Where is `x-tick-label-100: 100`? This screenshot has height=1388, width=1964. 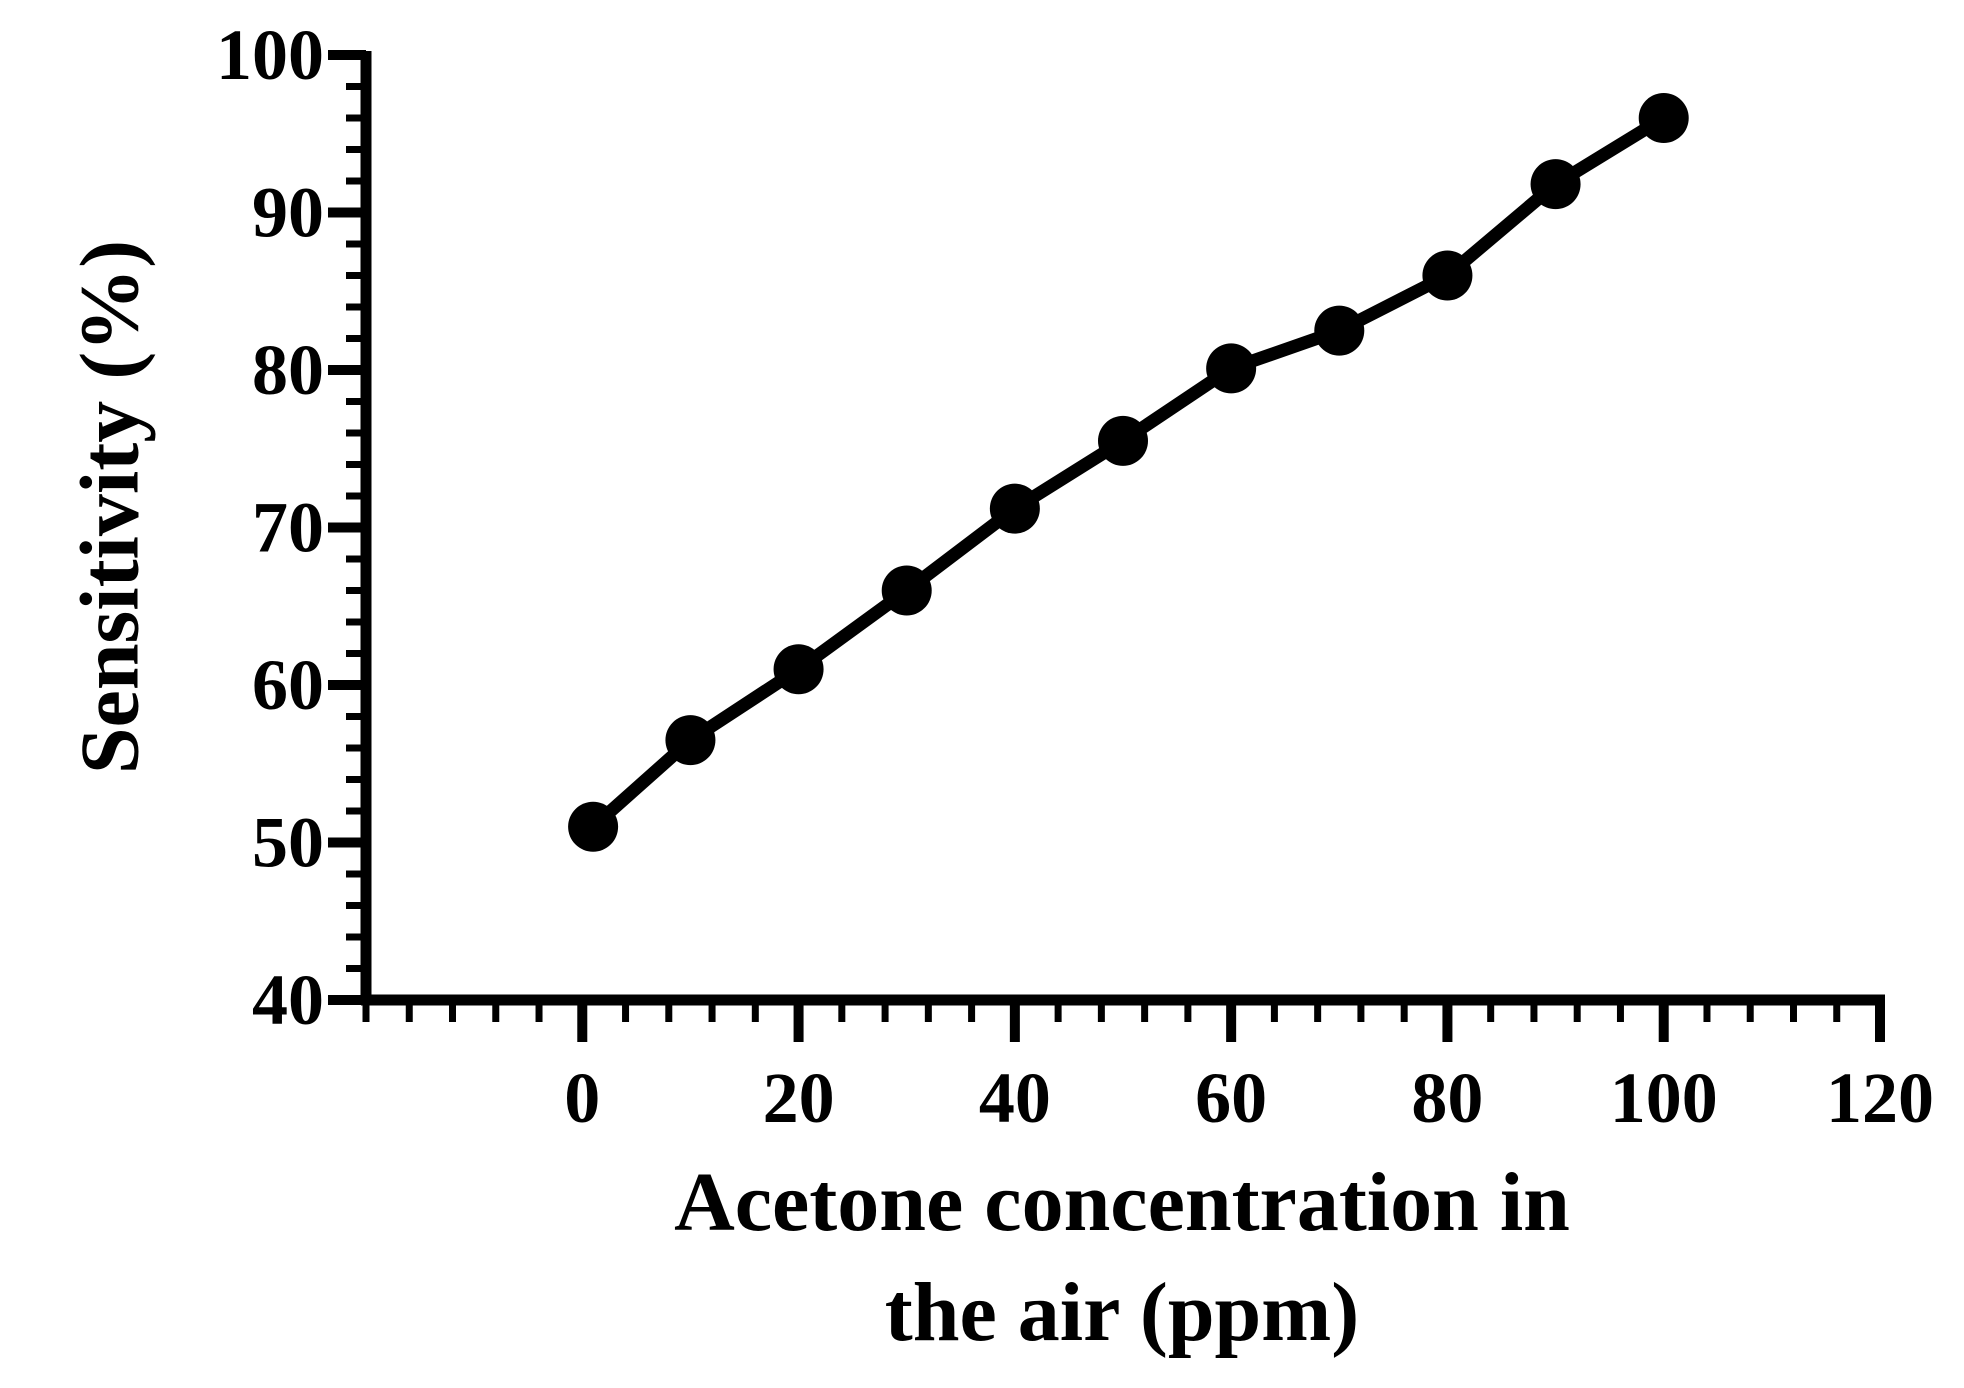 x-tick-label-100: 100 is located at coordinates (1664, 1098).